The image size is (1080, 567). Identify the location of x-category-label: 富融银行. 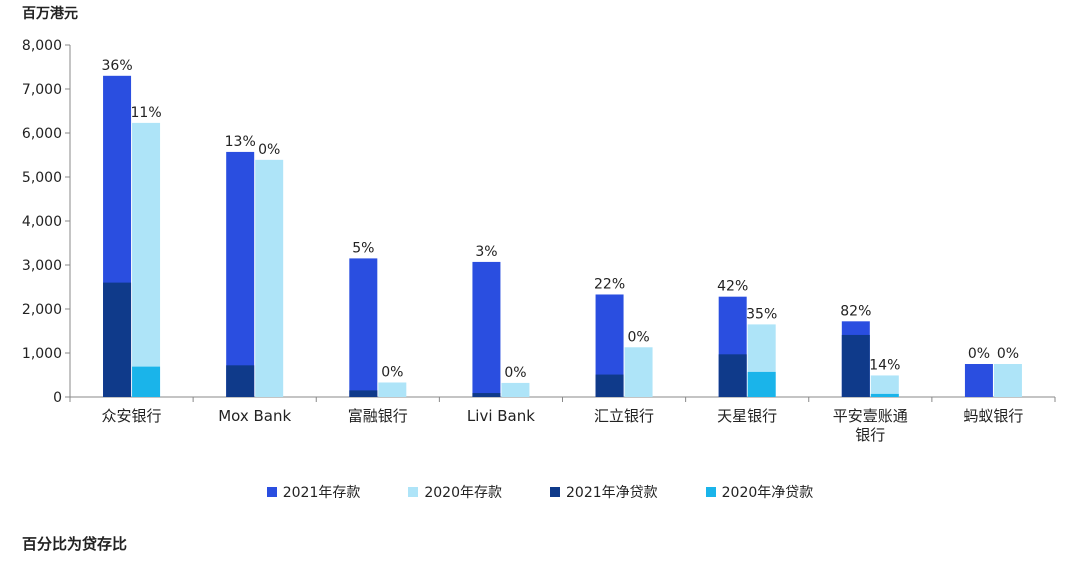
(378, 416).